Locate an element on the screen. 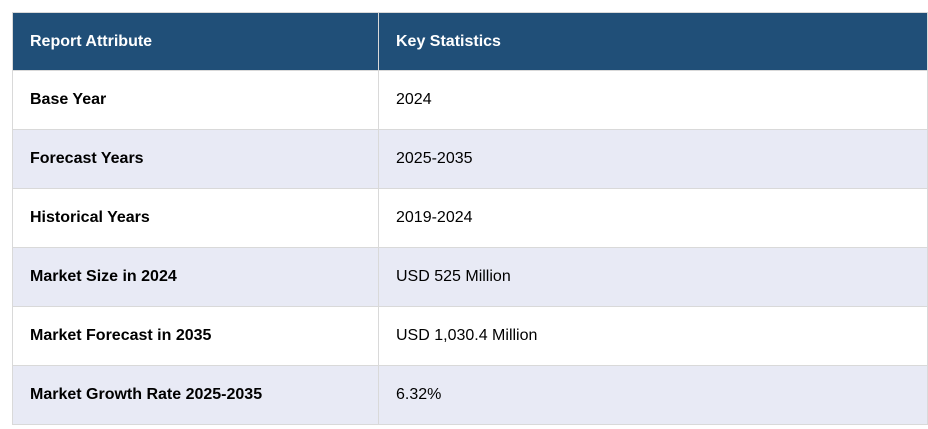 This screenshot has height=429, width=928. row-attribute: Market Forecast in 2035 is located at coordinates (195, 336).